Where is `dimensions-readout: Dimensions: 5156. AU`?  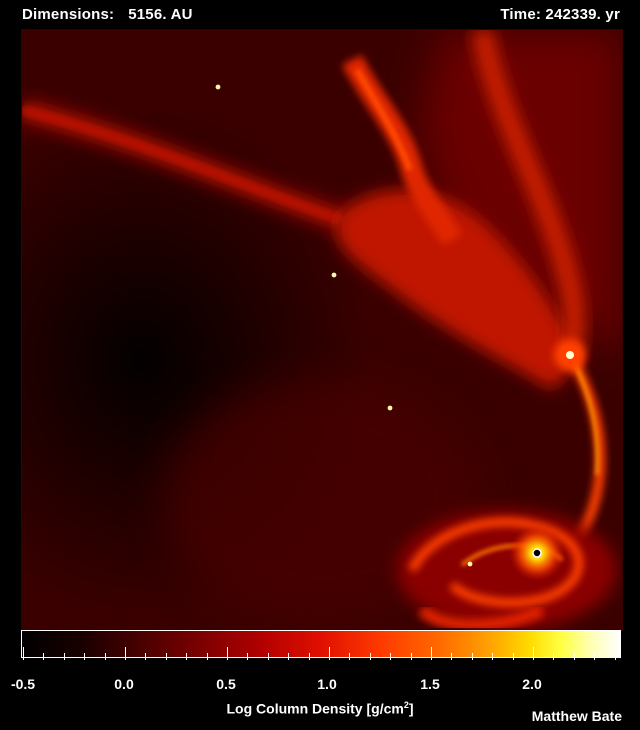
dimensions-readout: Dimensions: 5156. AU is located at coordinates (107, 14).